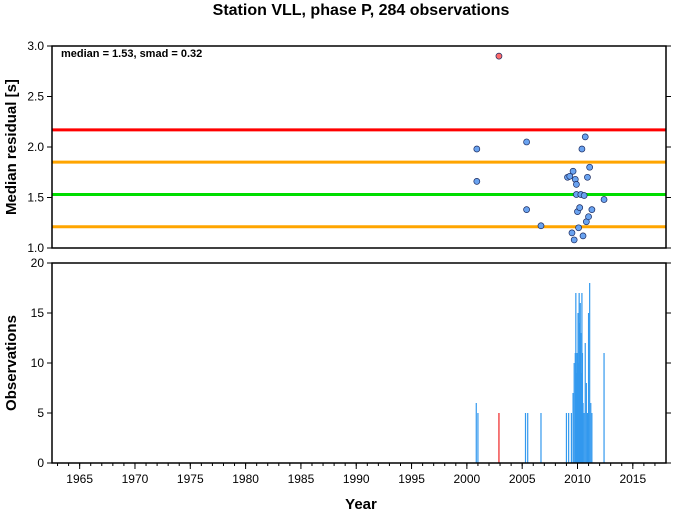 The height and width of the screenshot is (511, 673). Describe the element at coordinates (577, 479) in the screenshot. I see `x-tick-label: 2010` at that location.